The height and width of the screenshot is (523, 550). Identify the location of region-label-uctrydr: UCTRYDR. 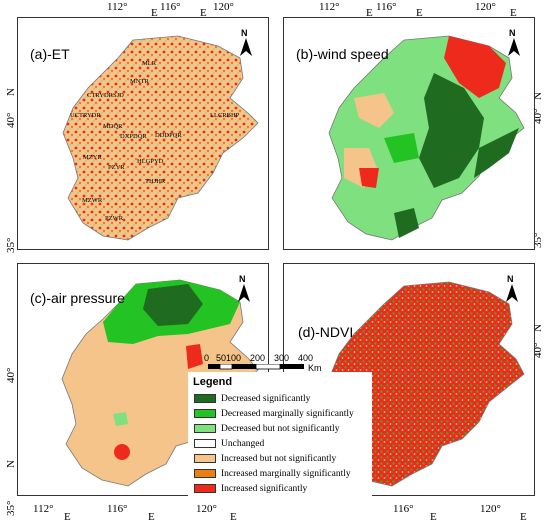
(85, 115).